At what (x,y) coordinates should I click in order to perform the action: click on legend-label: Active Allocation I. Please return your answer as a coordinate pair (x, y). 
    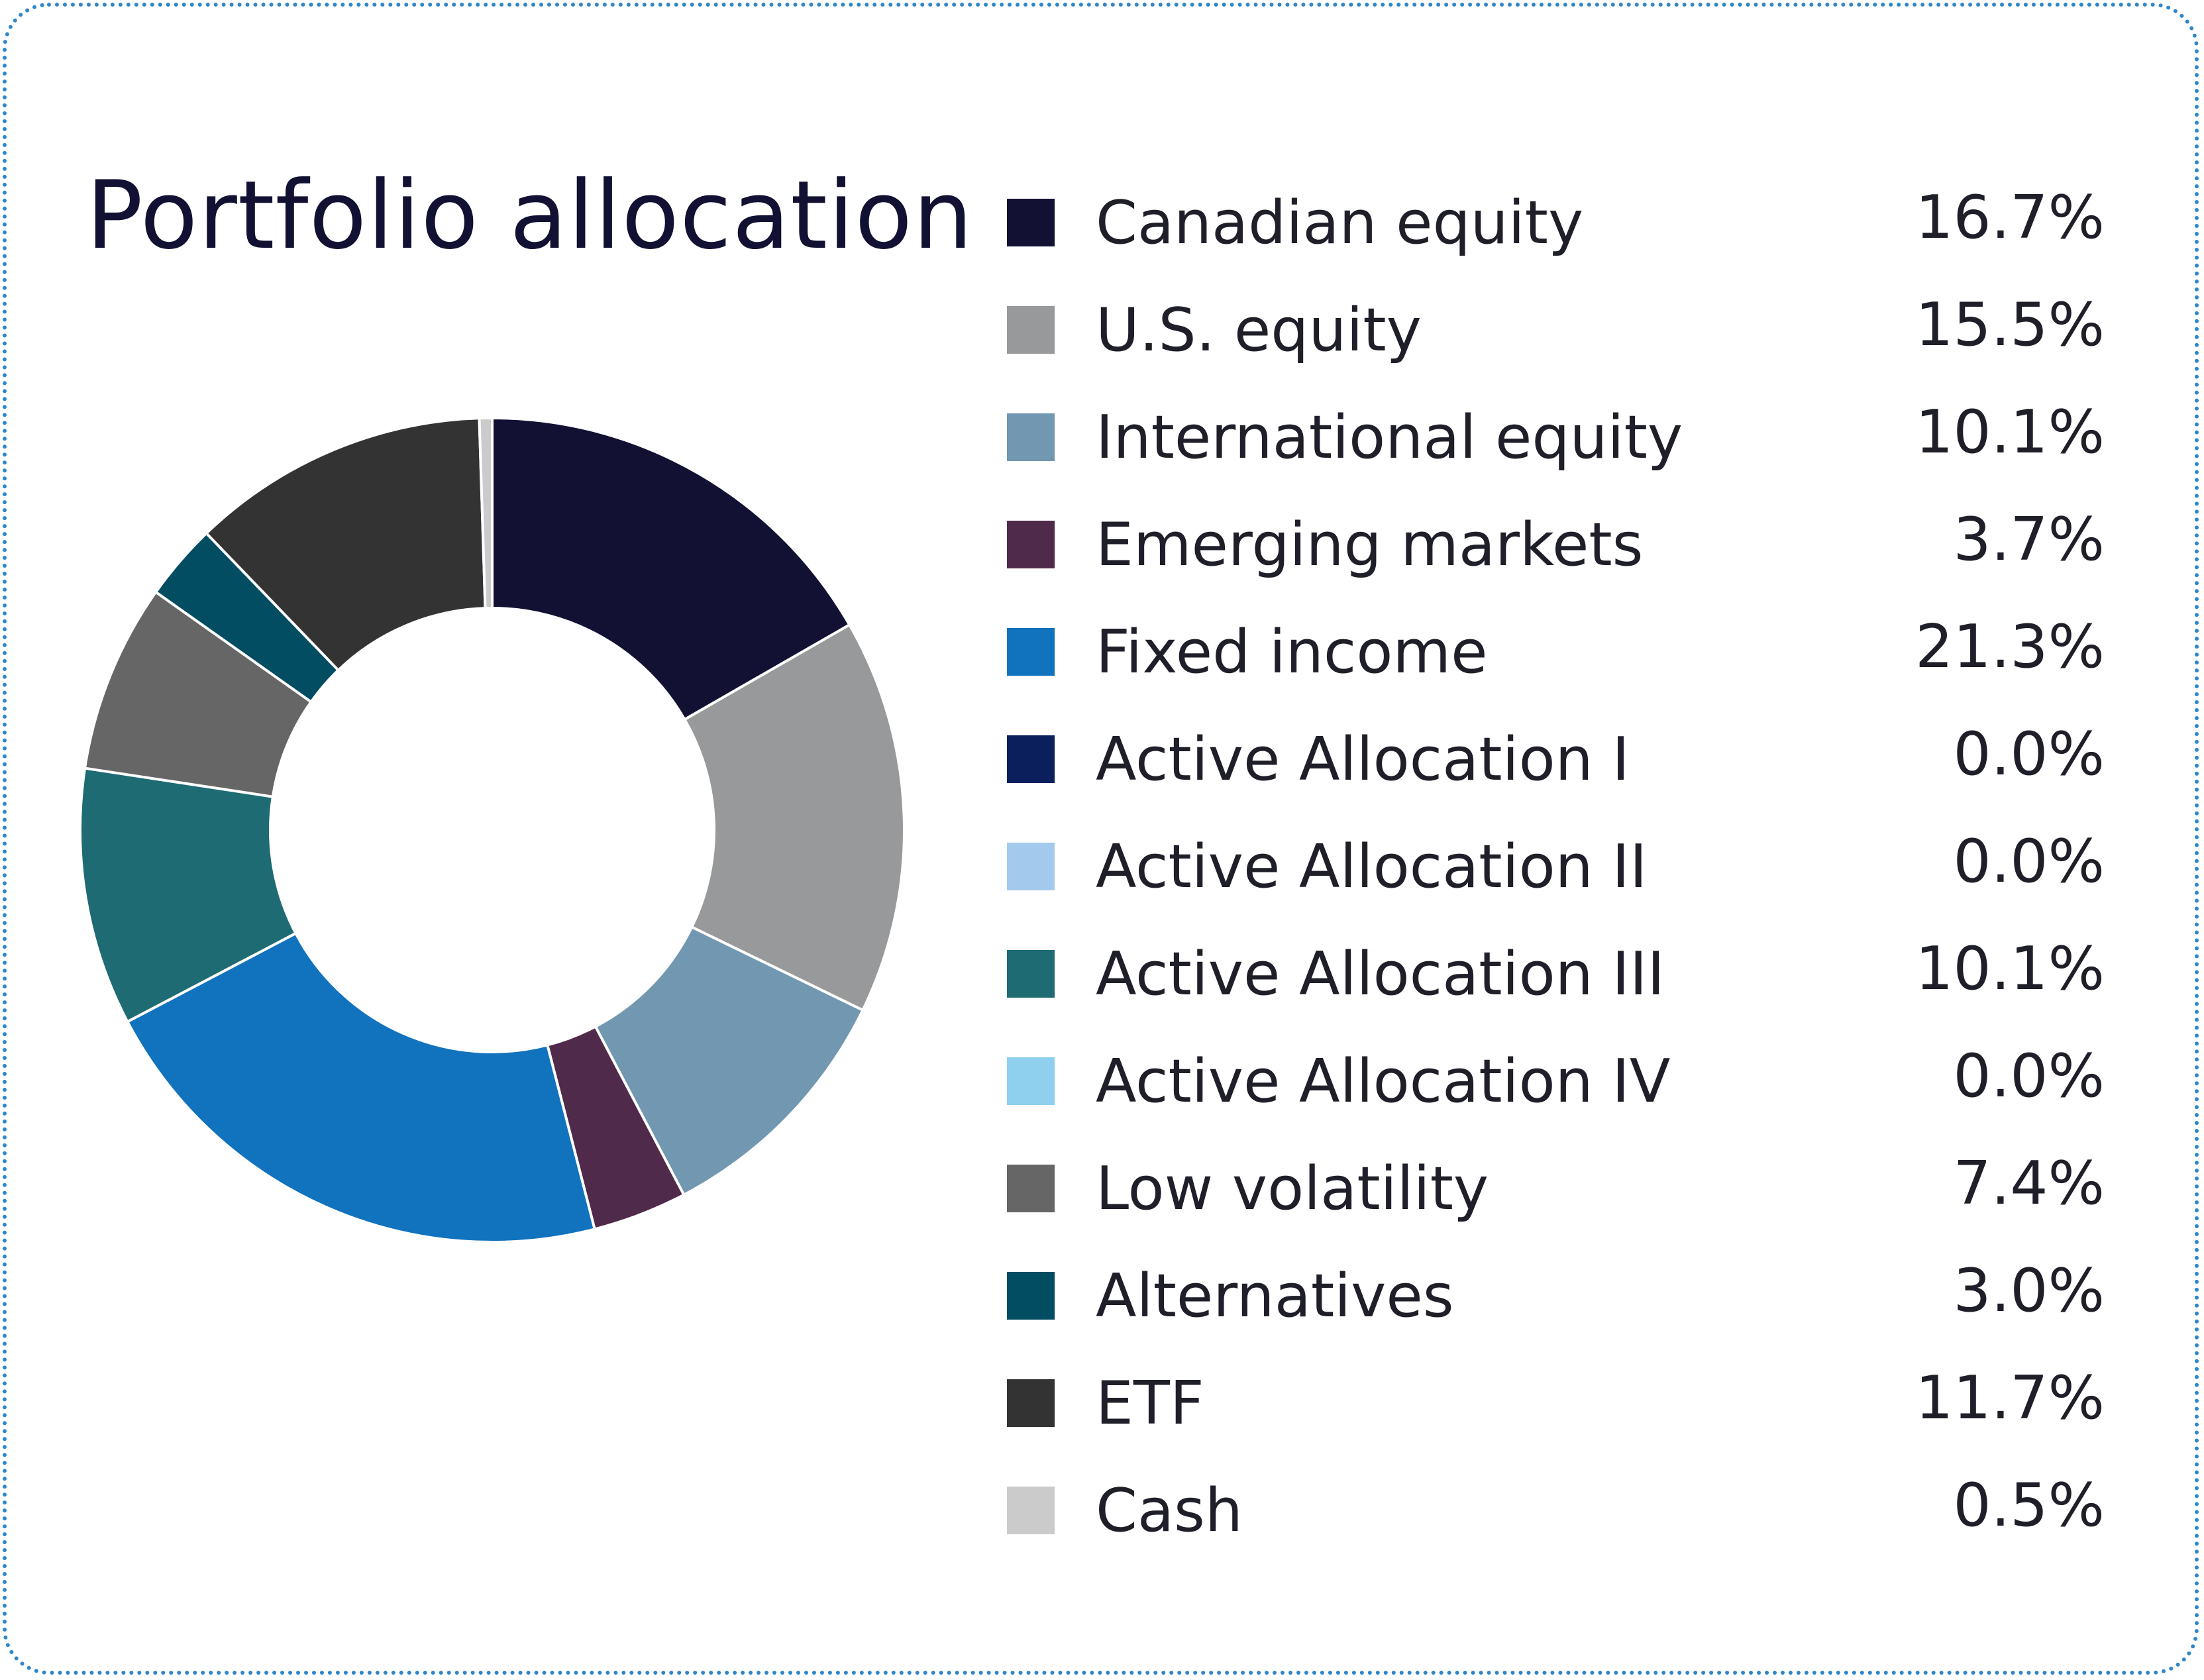
    Looking at the image, I should click on (1363, 759).